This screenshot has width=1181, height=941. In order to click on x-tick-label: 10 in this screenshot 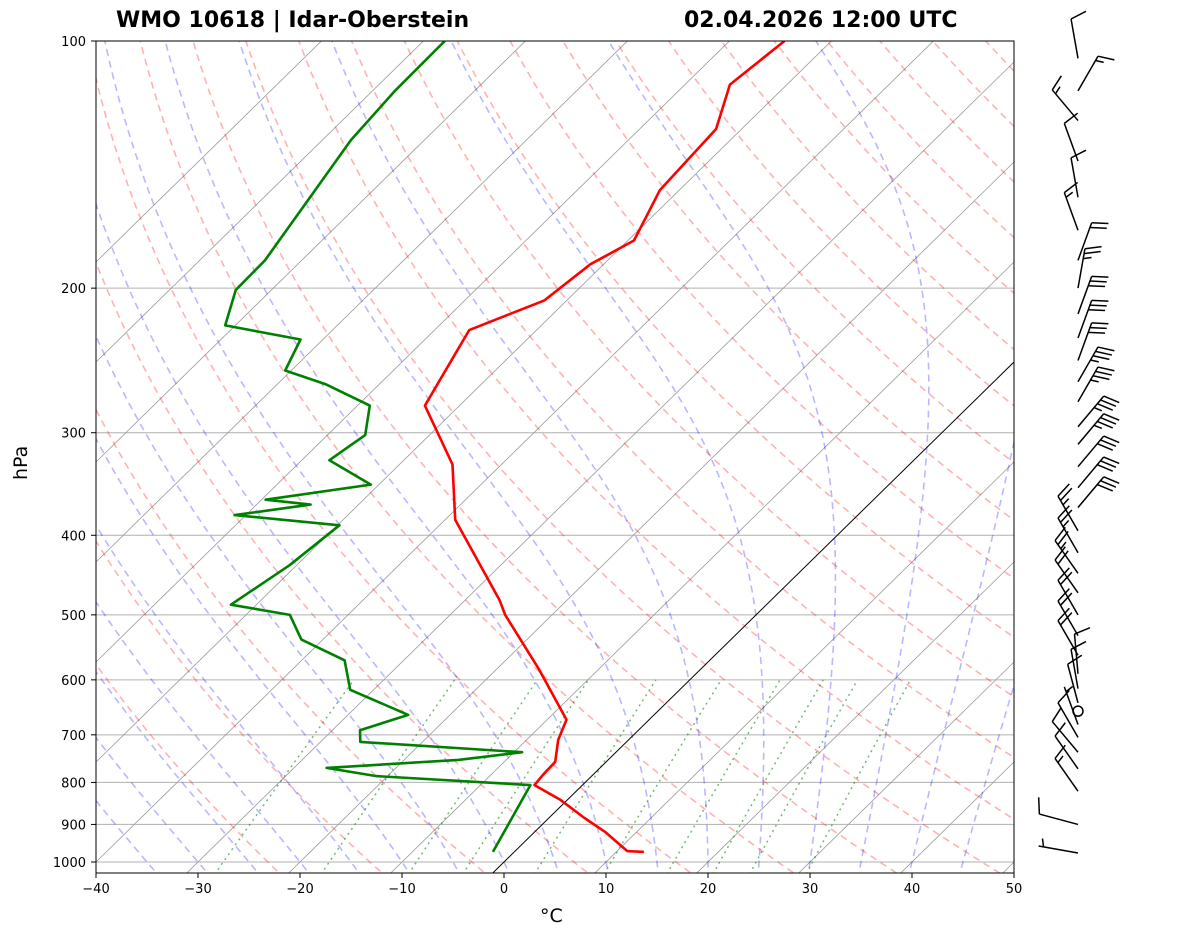, I will do `click(606, 889)`.